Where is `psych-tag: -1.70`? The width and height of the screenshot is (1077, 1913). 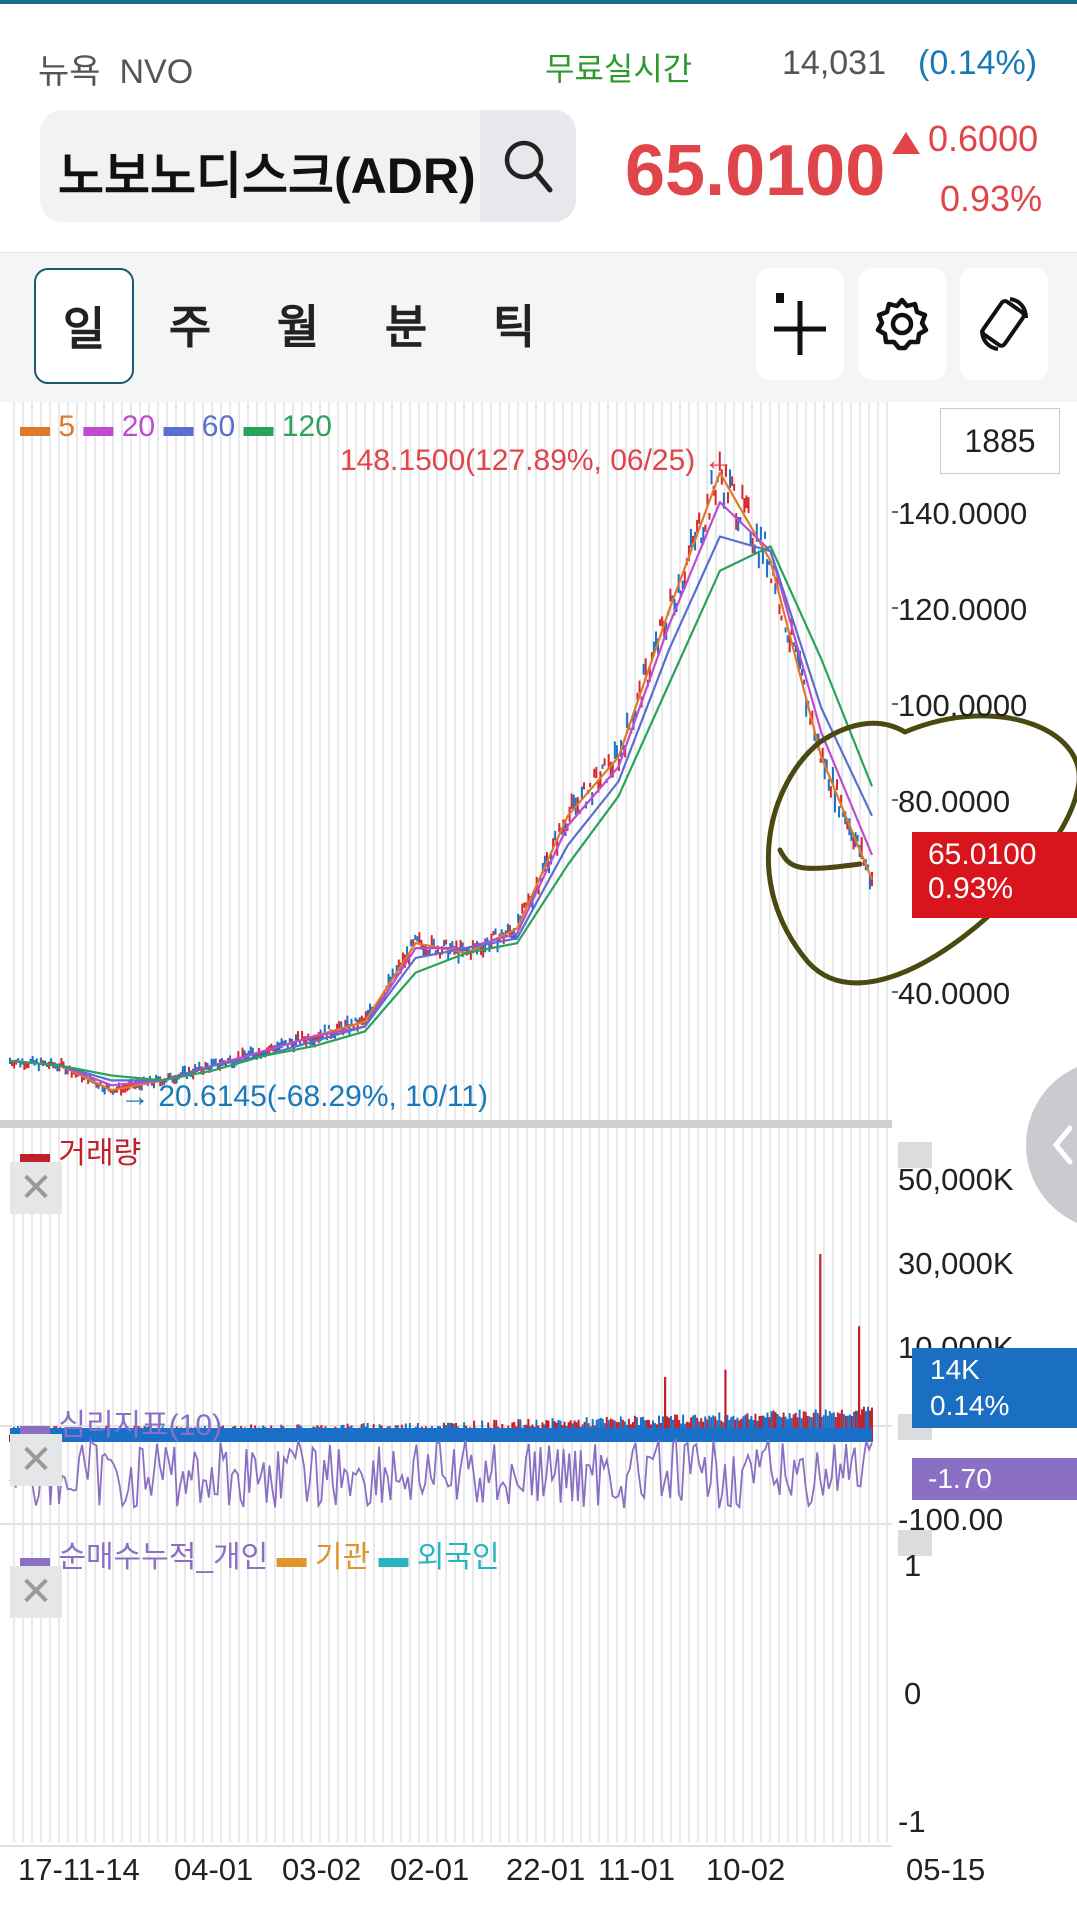 psych-tag: -1.70 is located at coordinates (994, 1479).